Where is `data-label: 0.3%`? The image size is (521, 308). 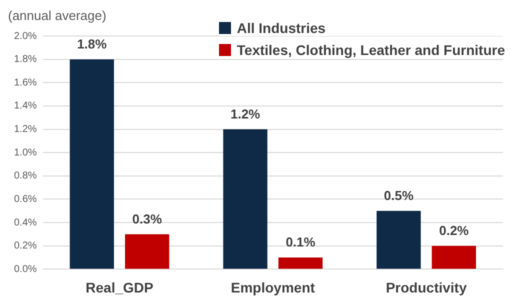
data-label: 0.3% is located at coordinates (147, 218).